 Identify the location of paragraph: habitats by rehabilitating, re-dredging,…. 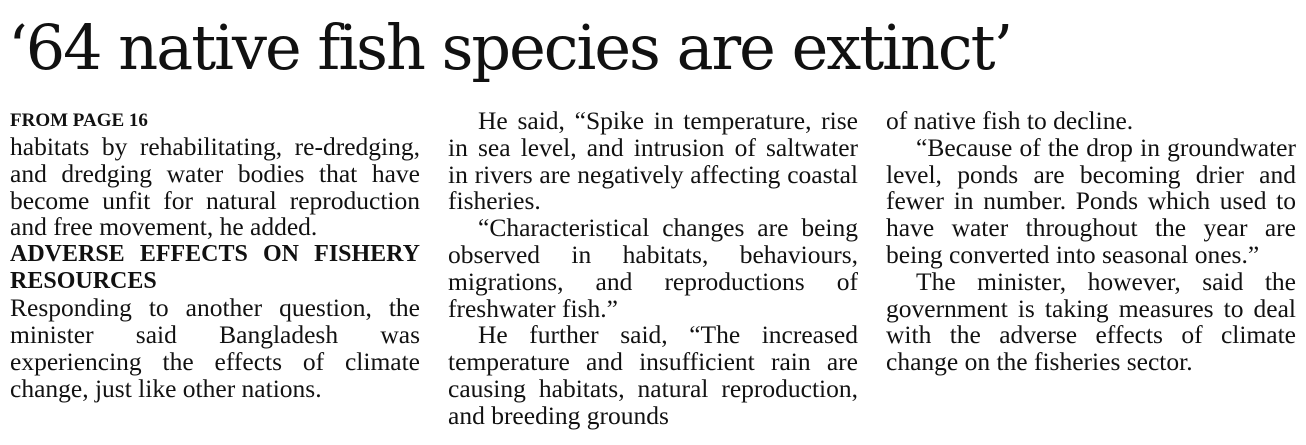
(215, 187).